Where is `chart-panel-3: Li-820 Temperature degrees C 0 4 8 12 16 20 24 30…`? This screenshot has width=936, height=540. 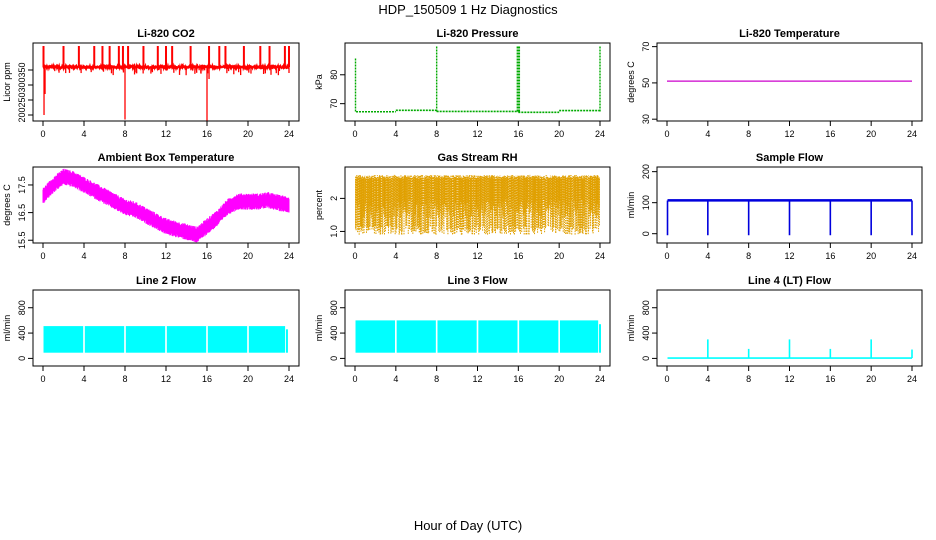
chart-panel-3: Li-820 Temperature degrees C 0 4 8 12 16 20 24 30… is located at coordinates (774, 83).